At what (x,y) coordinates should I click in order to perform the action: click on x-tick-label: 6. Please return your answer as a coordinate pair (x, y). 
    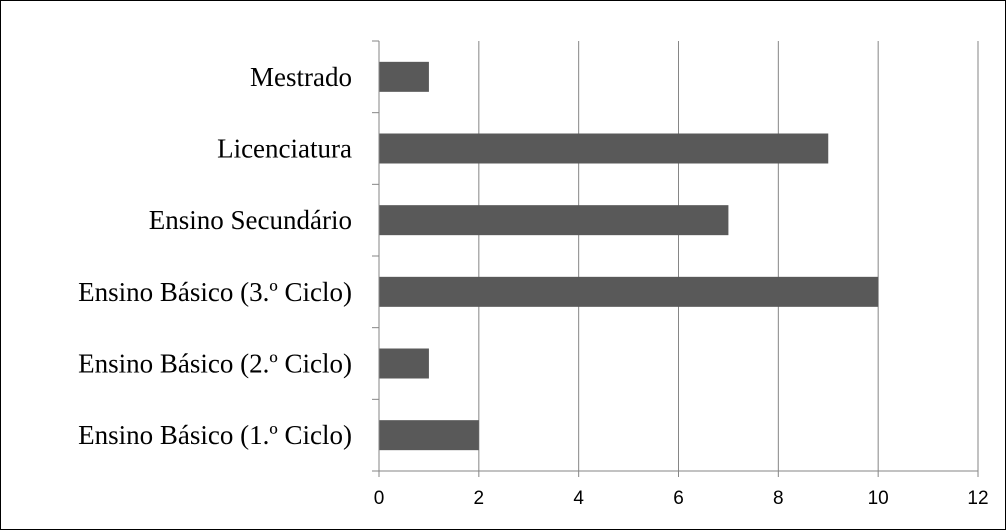
    Looking at the image, I should click on (678, 498).